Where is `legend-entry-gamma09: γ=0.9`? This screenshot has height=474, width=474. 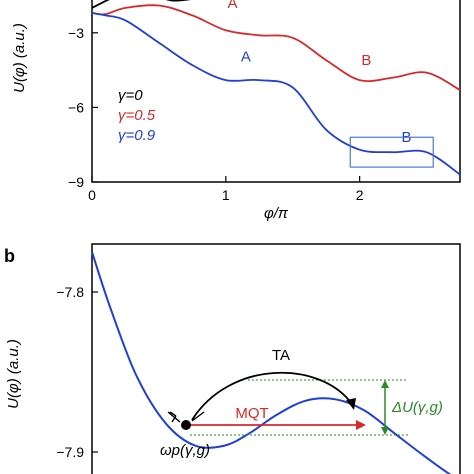
legend-entry-gamma09: γ=0.9 is located at coordinates (137, 135).